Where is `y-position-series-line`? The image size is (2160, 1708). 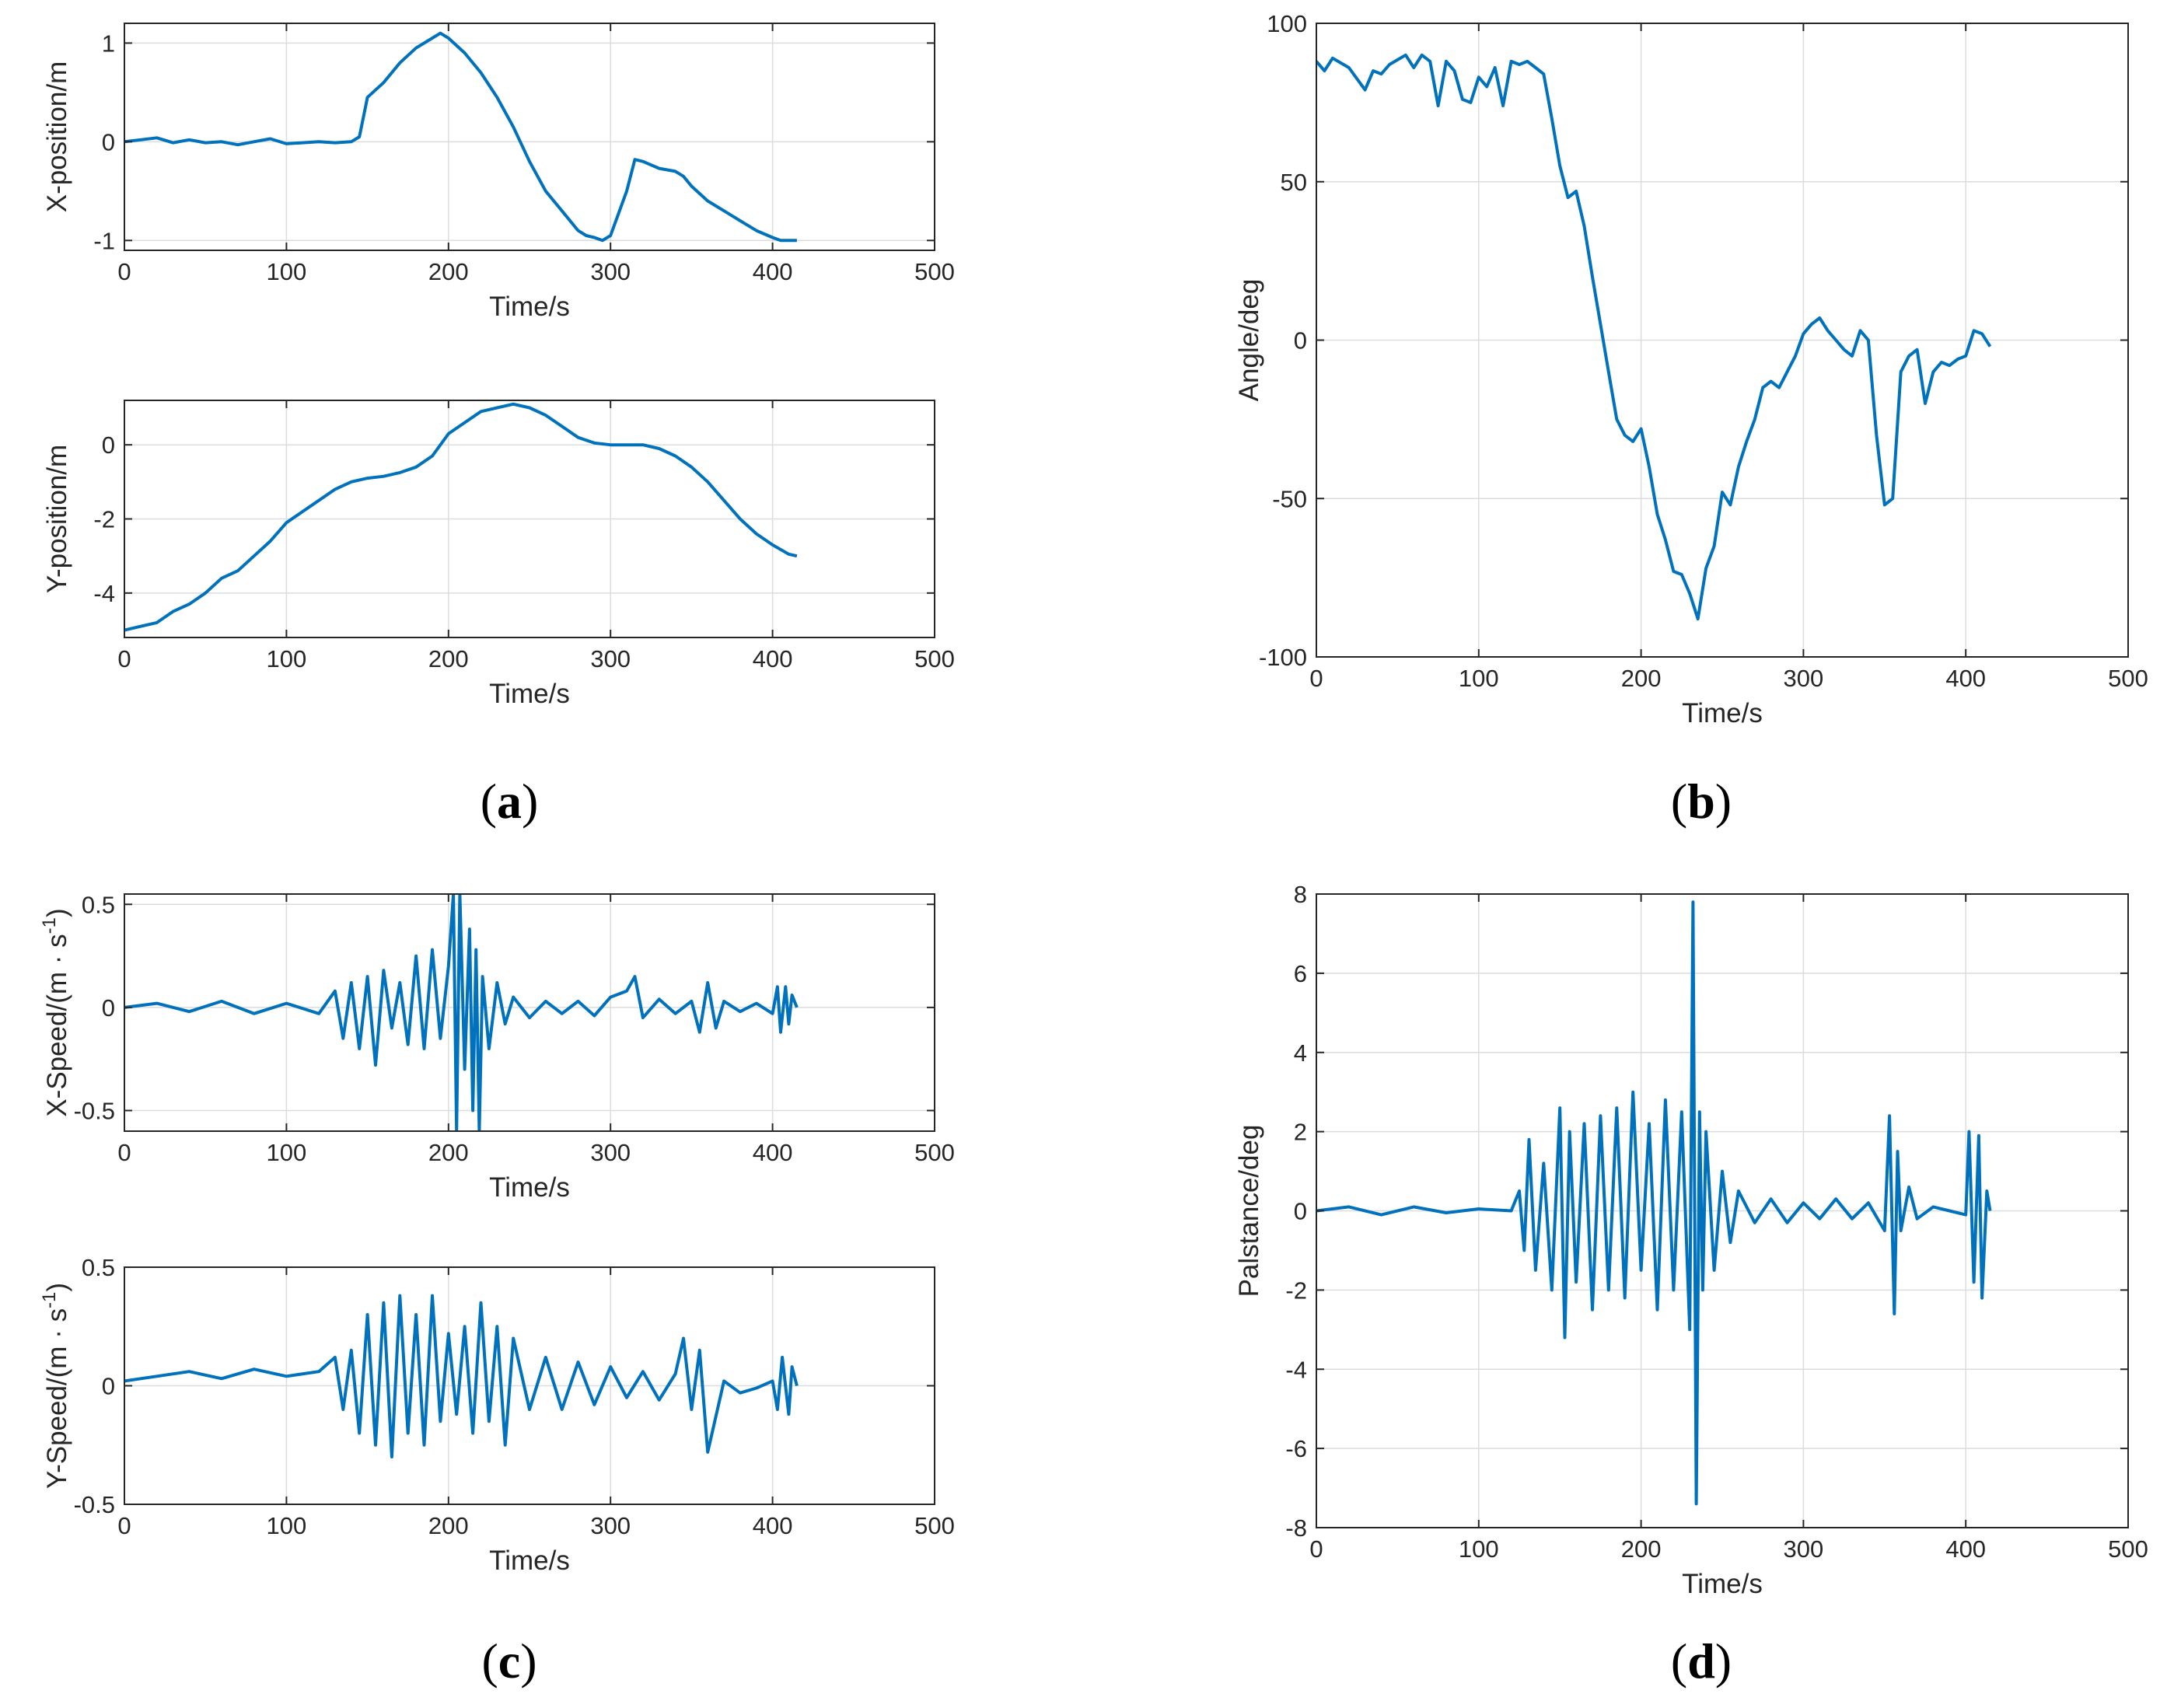 y-position-series-line is located at coordinates (461, 517).